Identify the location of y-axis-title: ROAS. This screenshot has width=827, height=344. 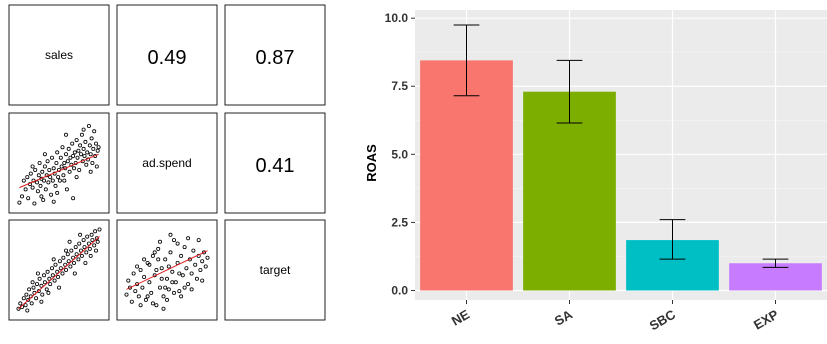
(371, 163).